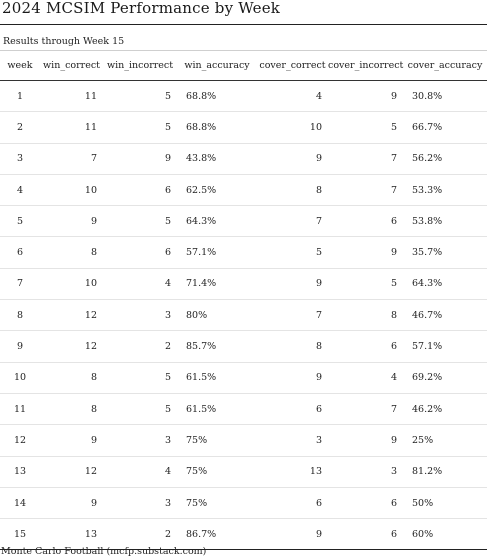 The width and height of the screenshot is (487, 559). I want to click on win-accuracy-cell: 57.1%, so click(217, 252).